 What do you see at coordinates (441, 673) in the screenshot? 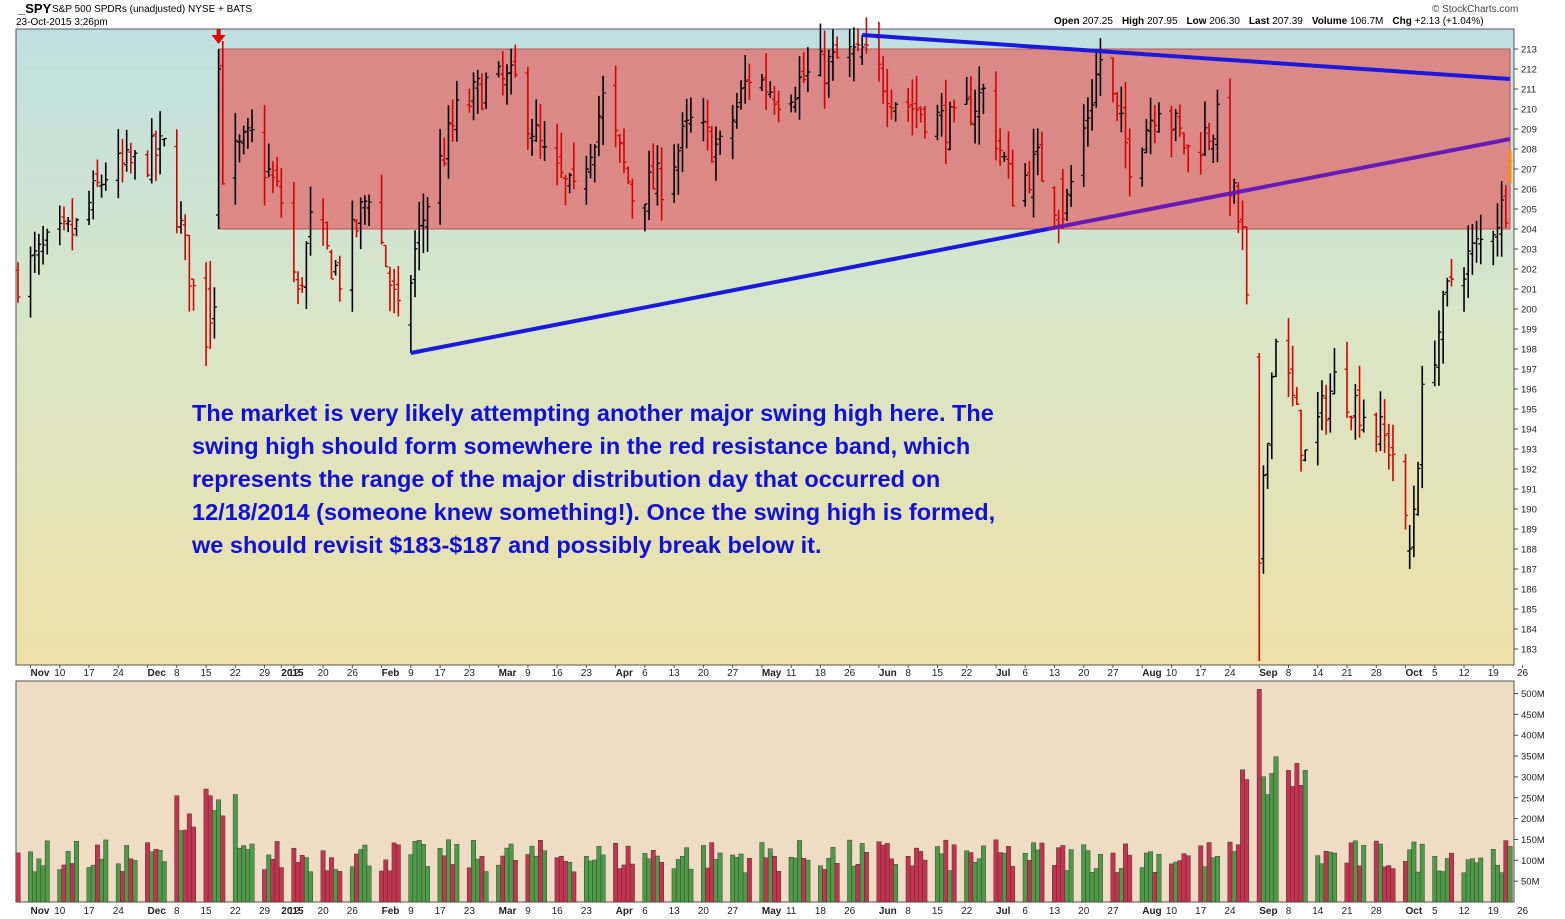
I see `x-tick-label: 17` at bounding box center [441, 673].